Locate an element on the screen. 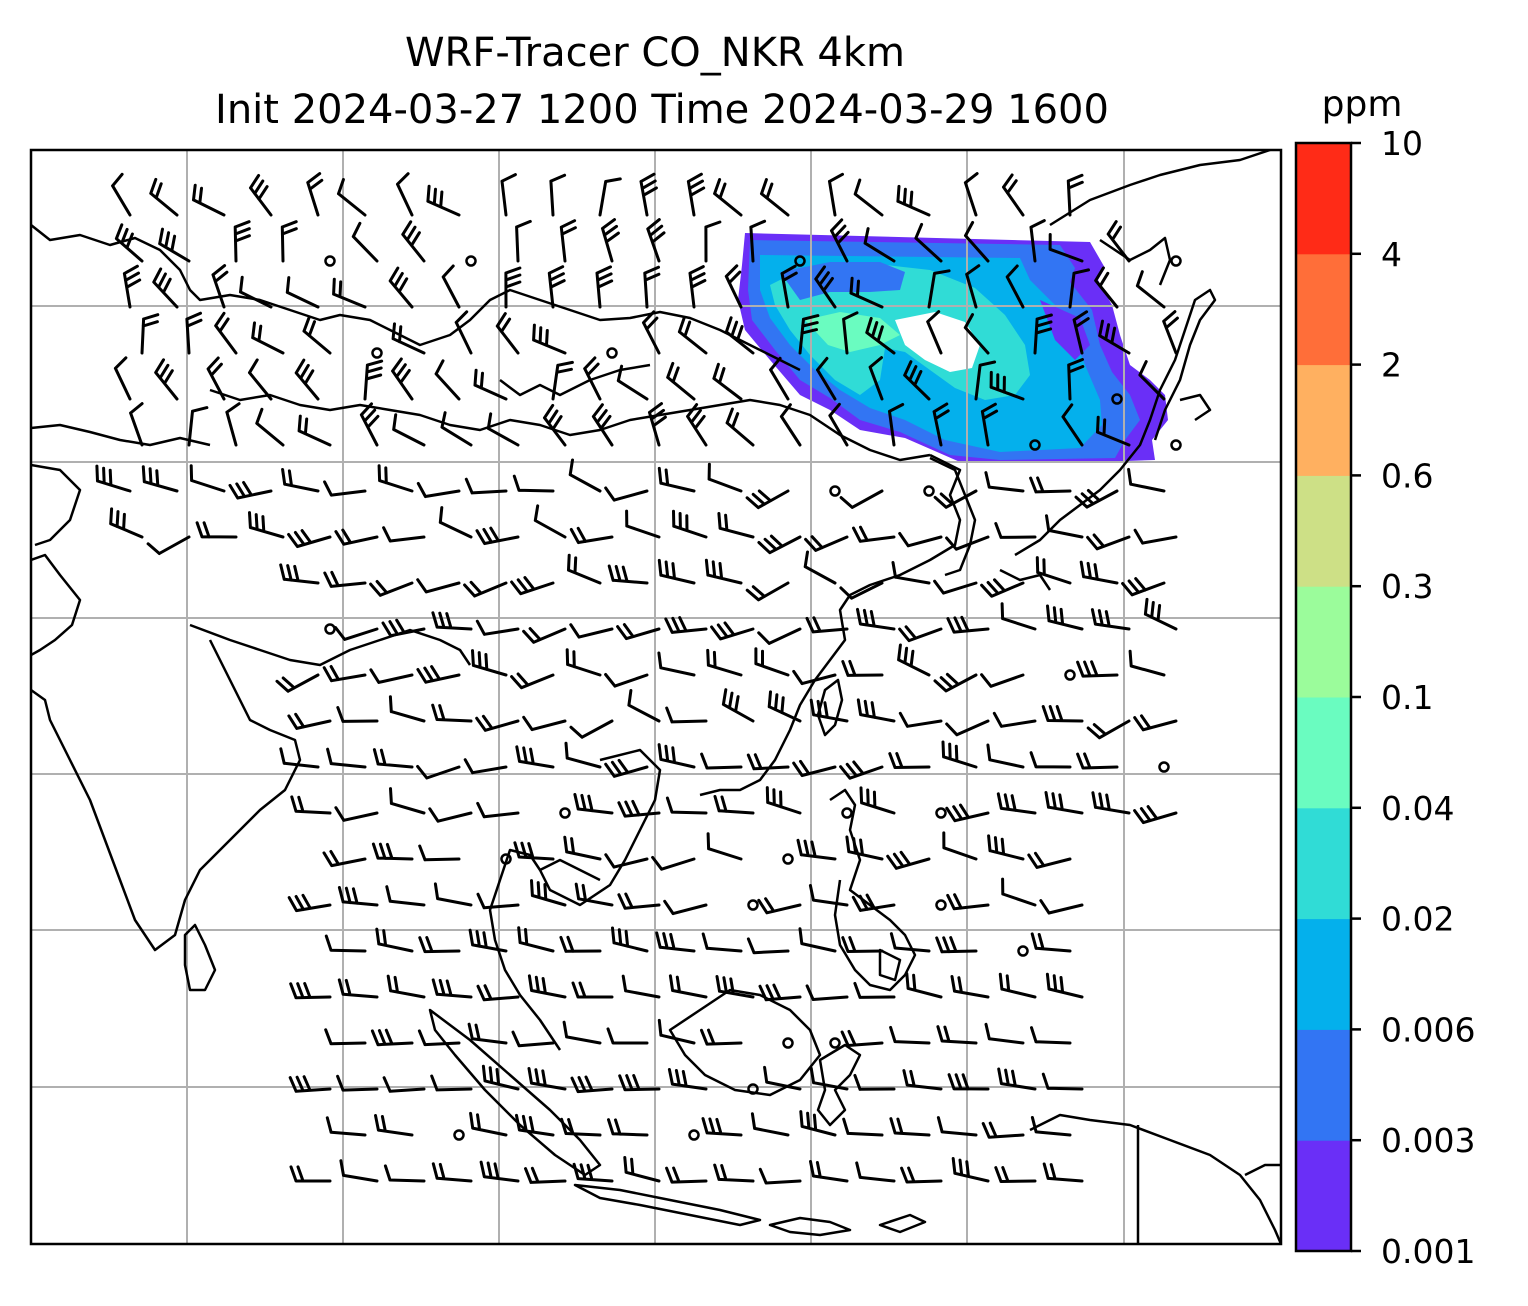  colorbar-unit: ppm is located at coordinates (1362, 104).